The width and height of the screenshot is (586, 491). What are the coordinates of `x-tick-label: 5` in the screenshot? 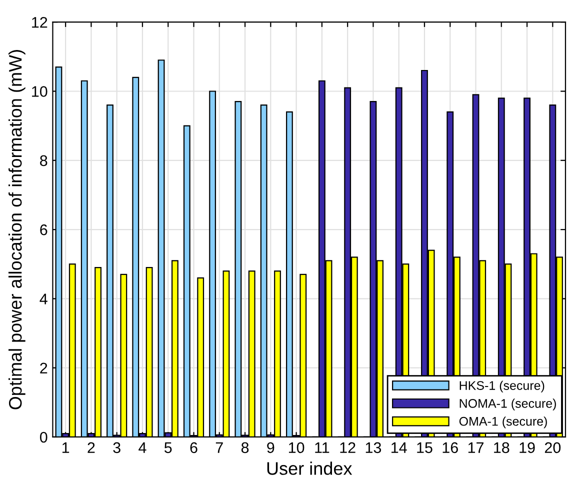 It's located at (168, 448).